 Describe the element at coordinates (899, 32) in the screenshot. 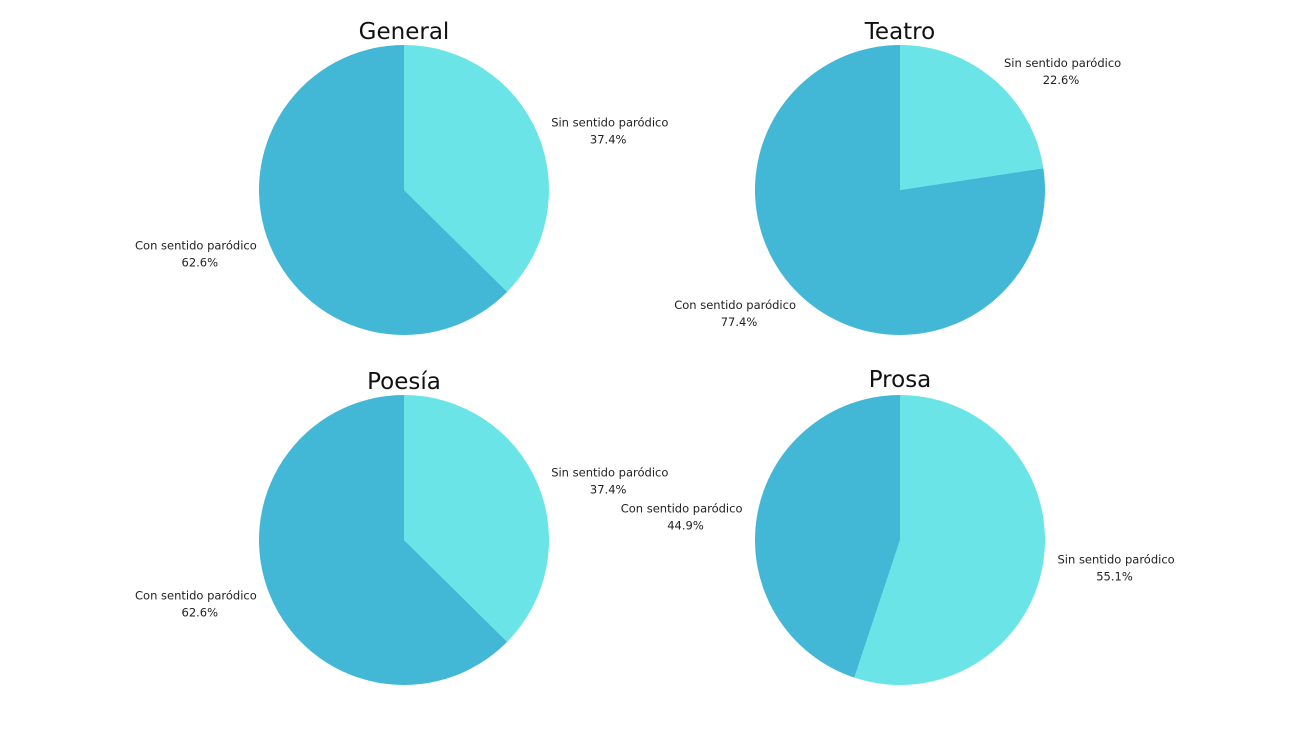

I see `chart-title: Teatro` at that location.